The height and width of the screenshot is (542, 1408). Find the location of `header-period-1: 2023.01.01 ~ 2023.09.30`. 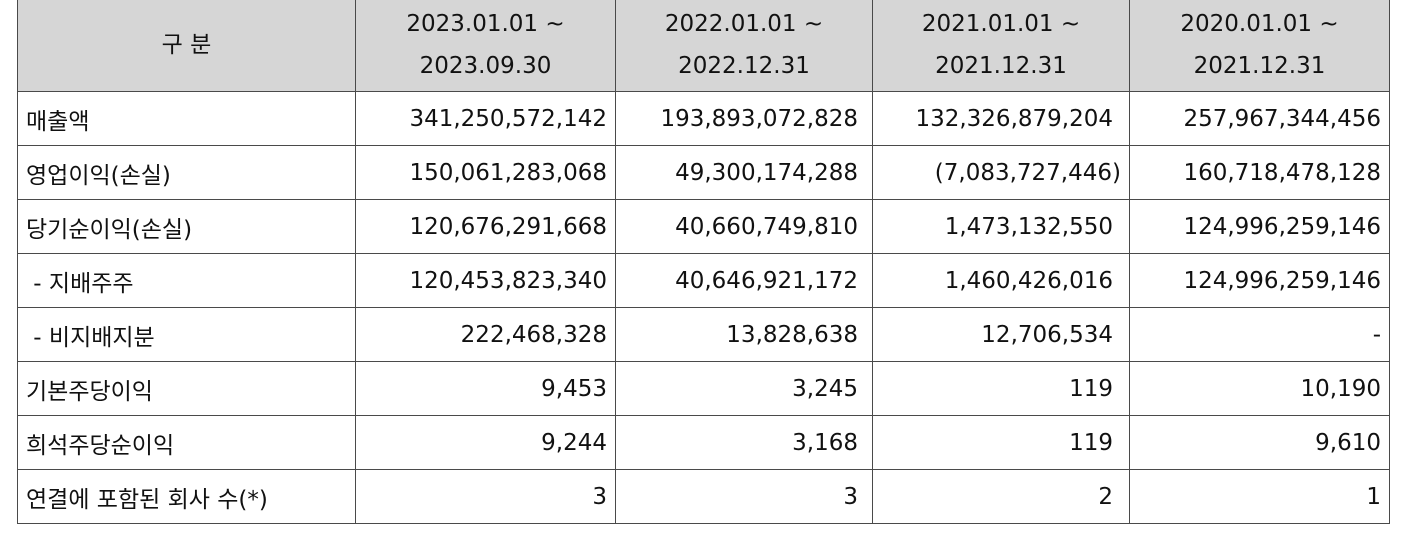

header-period-1: 2023.01.01 ~ 2023.09.30 is located at coordinates (485, 46).